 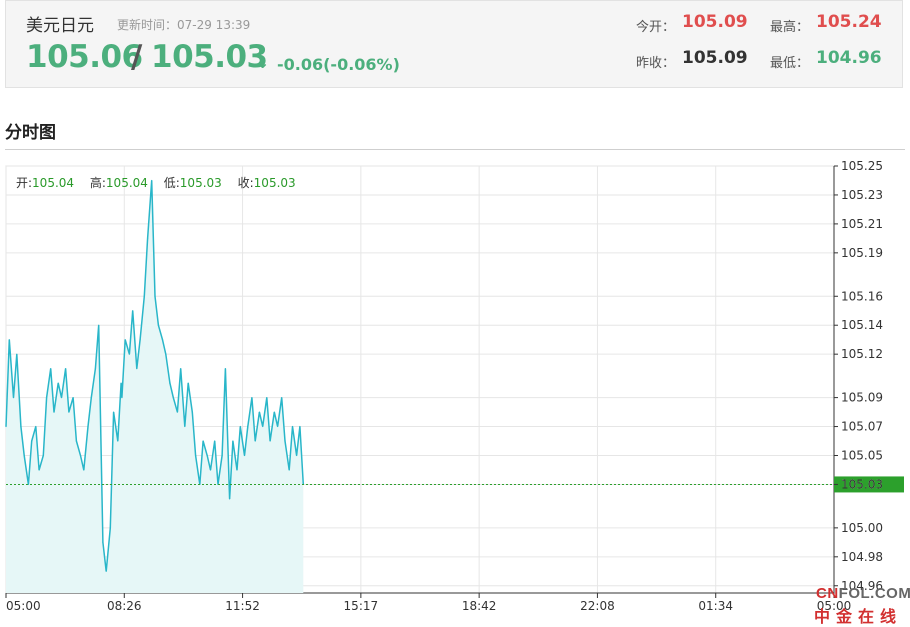 I want to click on high-value: 105.24, so click(x=849, y=22).